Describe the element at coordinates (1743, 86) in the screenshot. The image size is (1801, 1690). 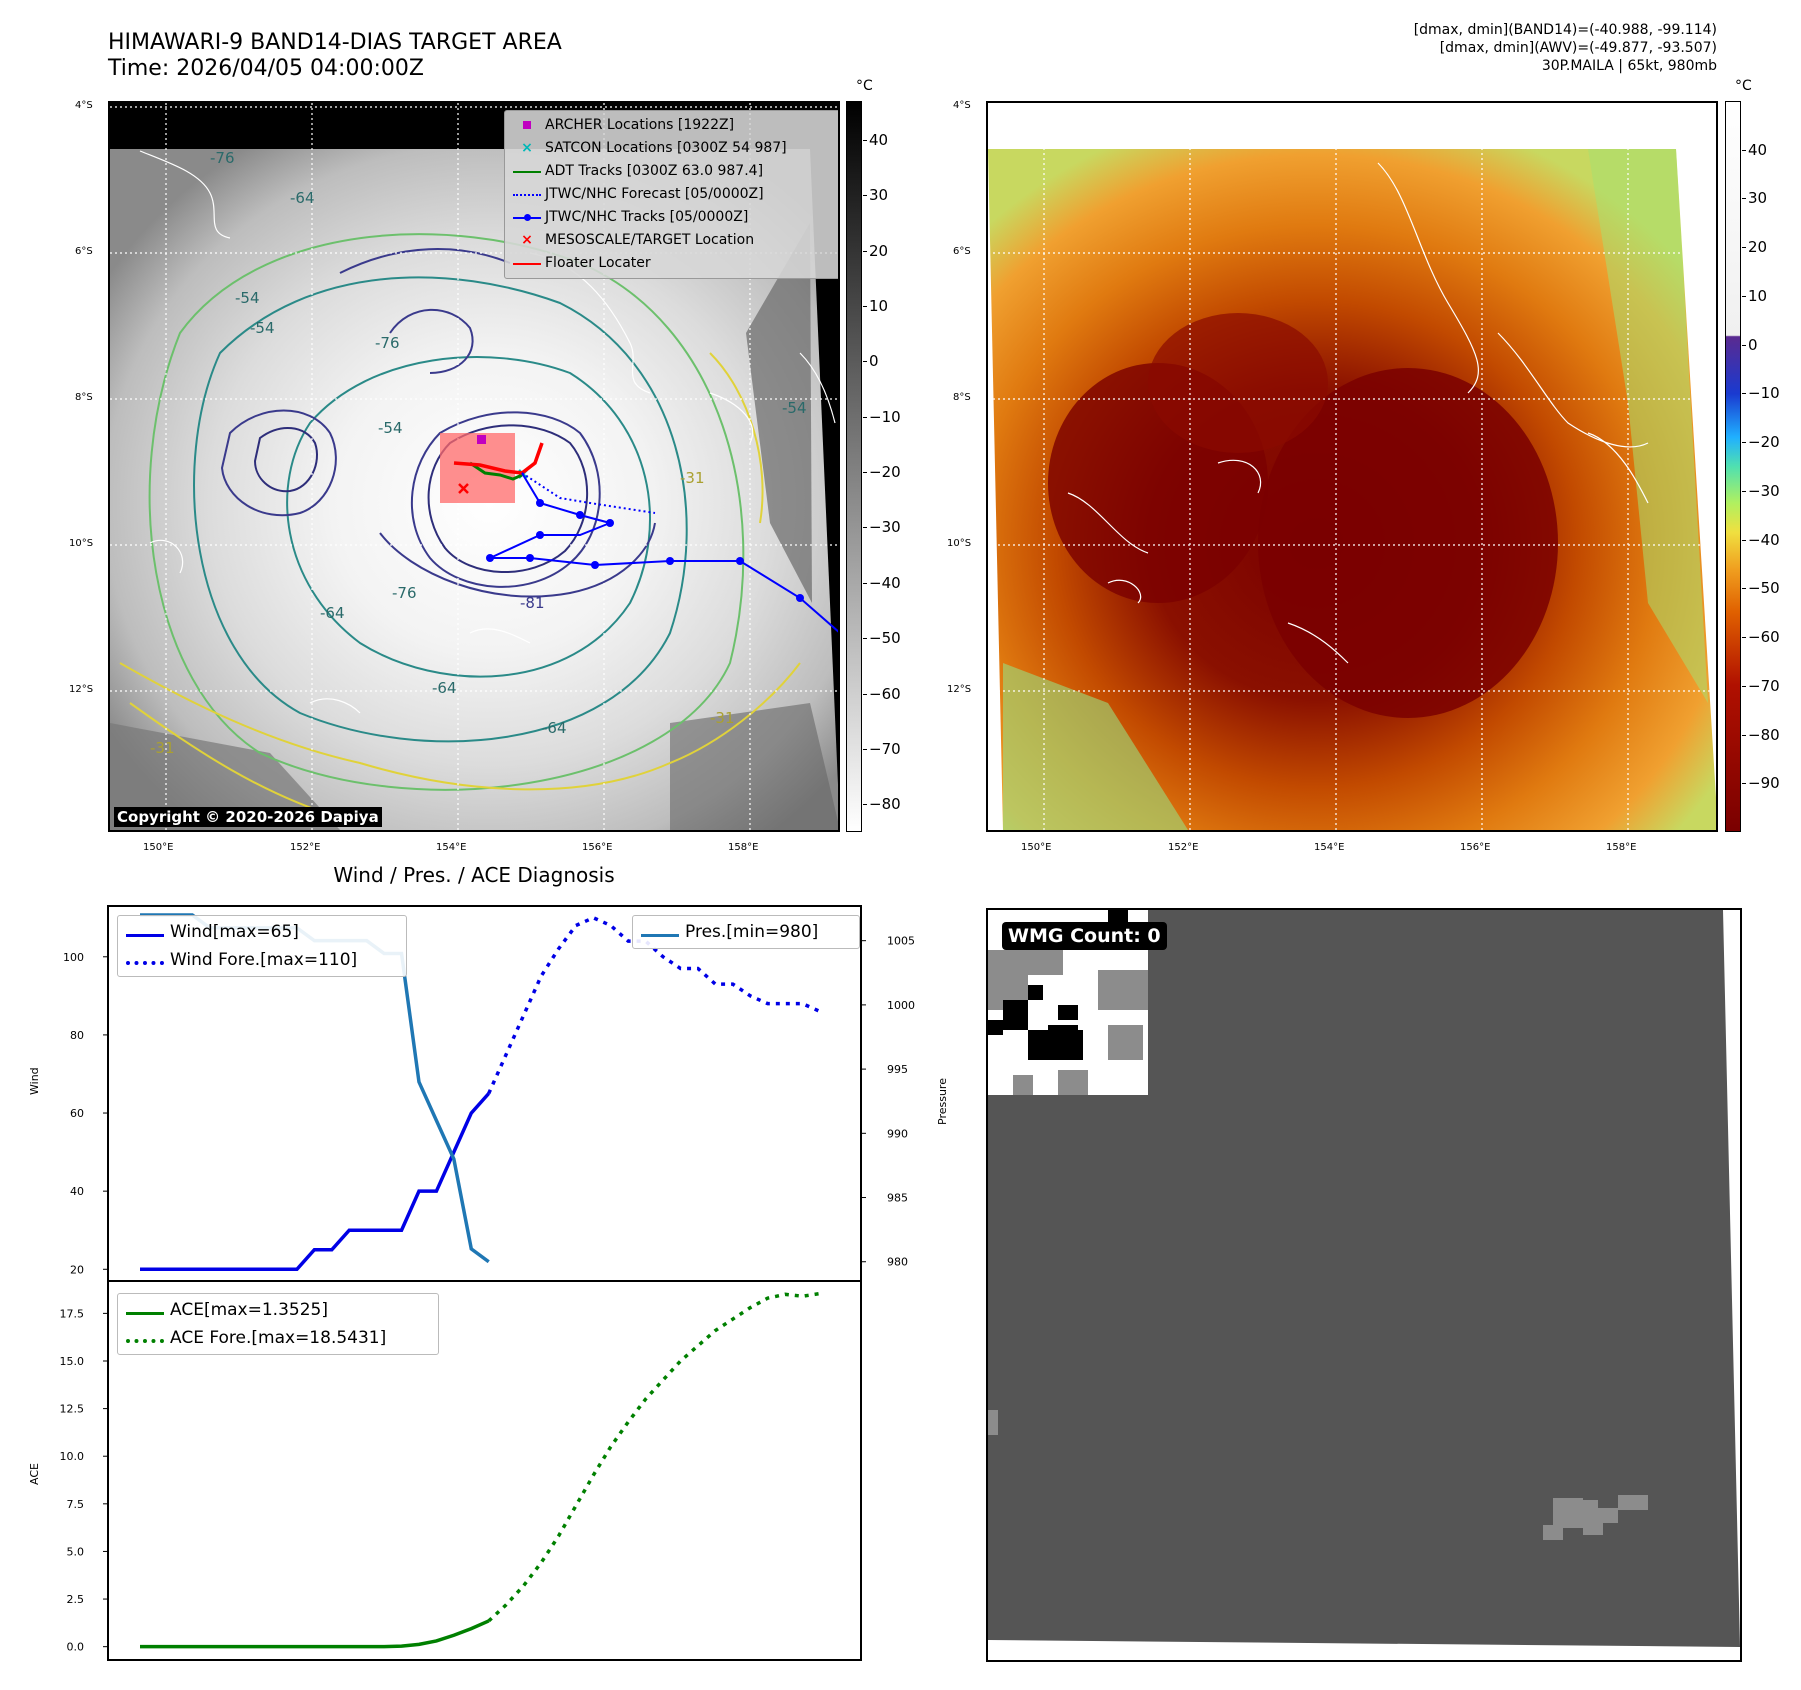
I see `awv-colorbar-unit: °C` at that location.